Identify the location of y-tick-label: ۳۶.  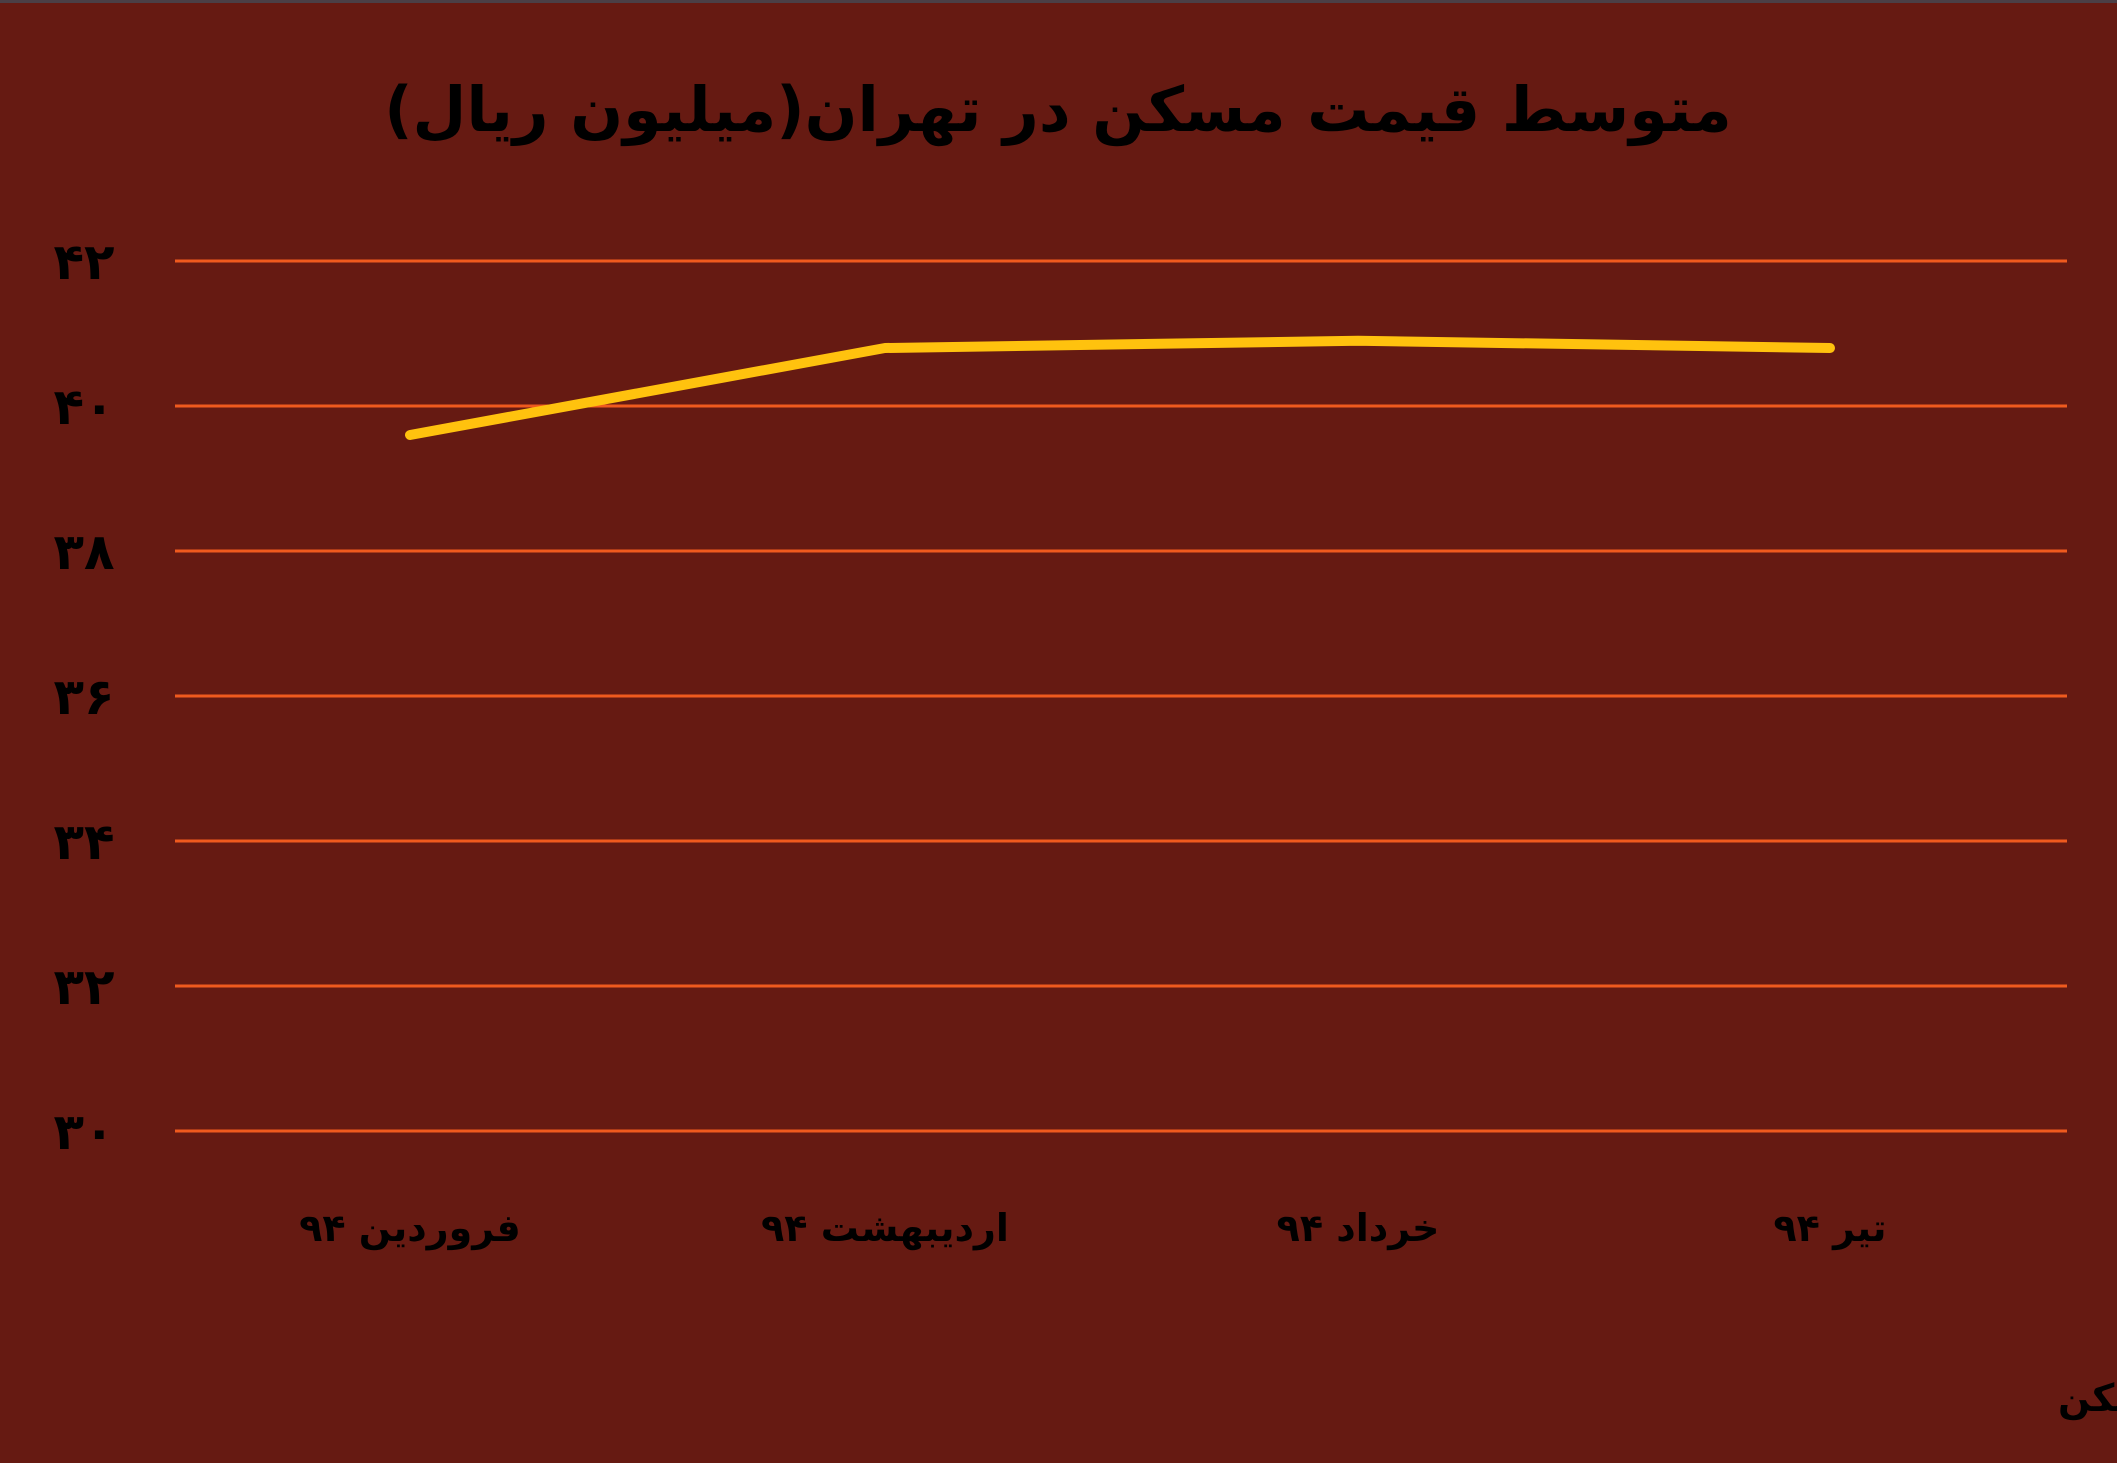
(83, 697).